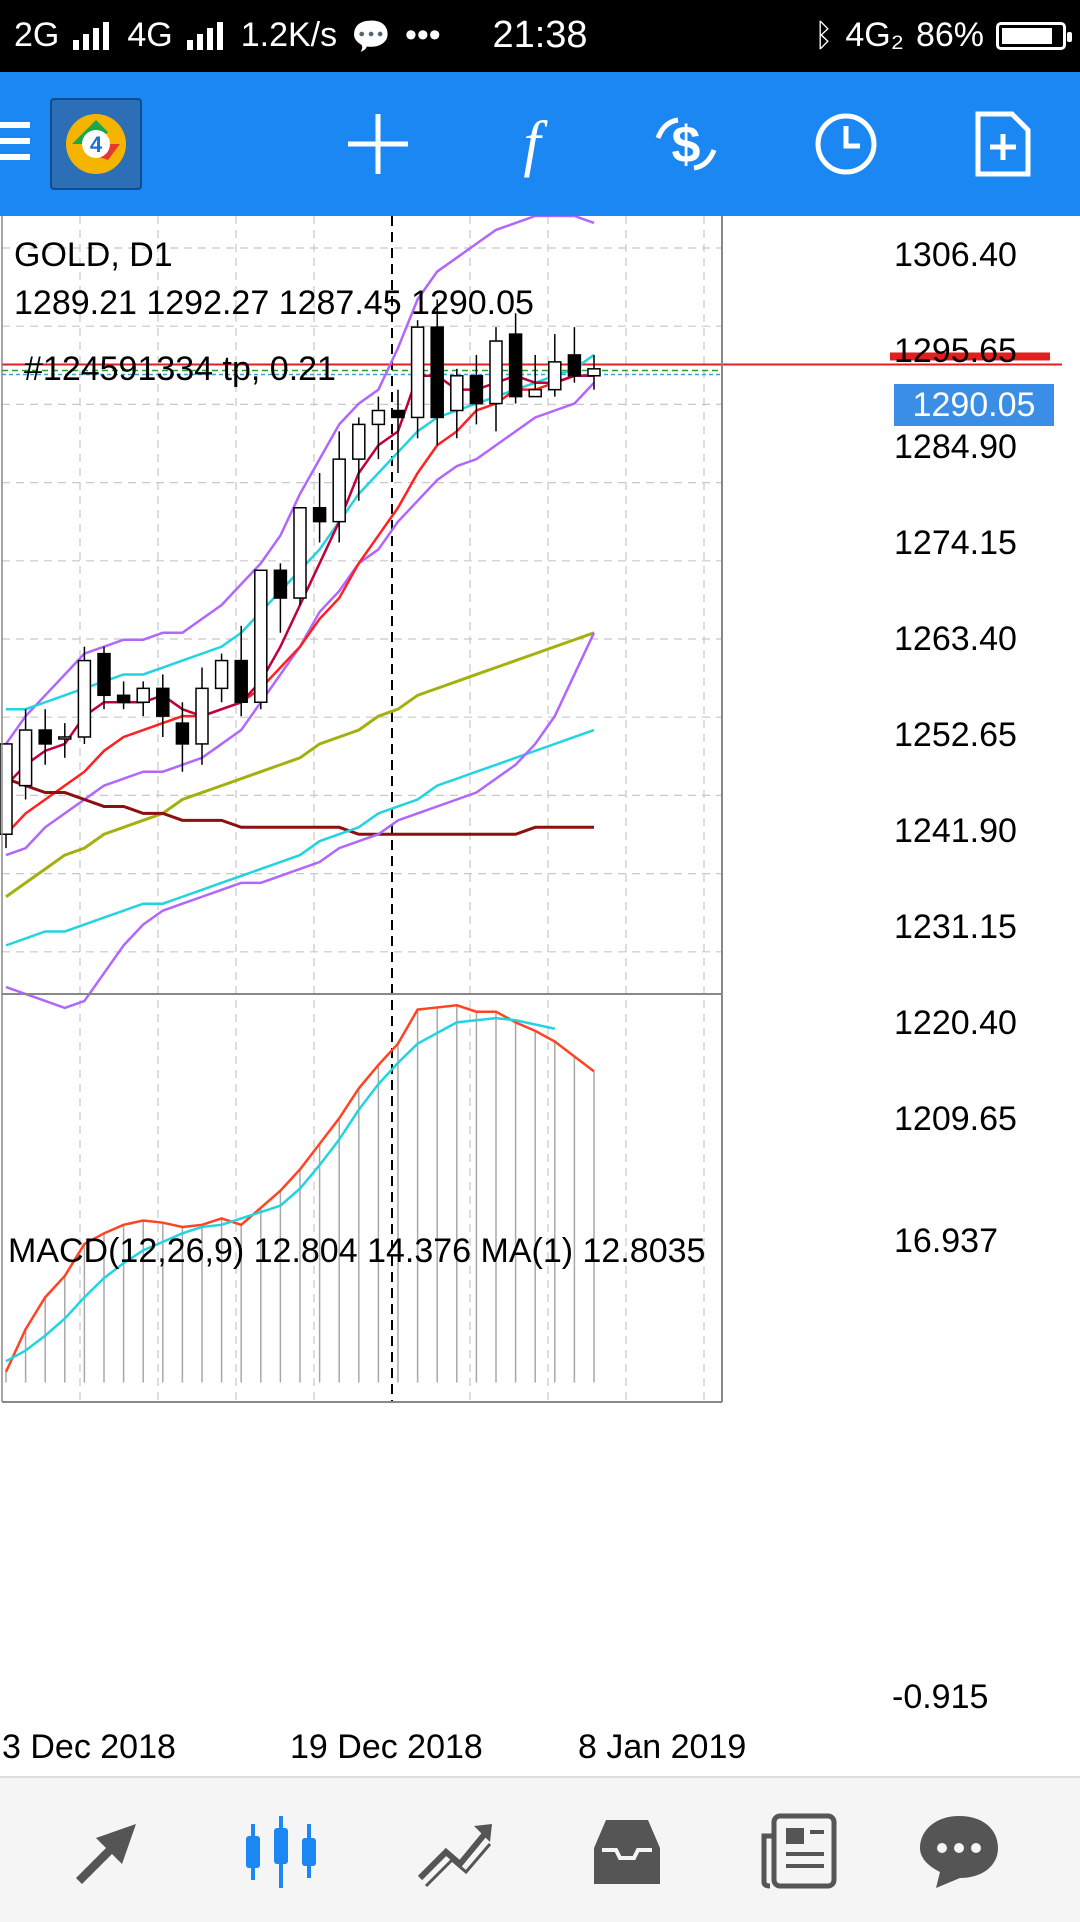 The image size is (1080, 1922). I want to click on ohlc-label: 1289.21 1292.27 1287.45 1290.05, so click(274, 303).